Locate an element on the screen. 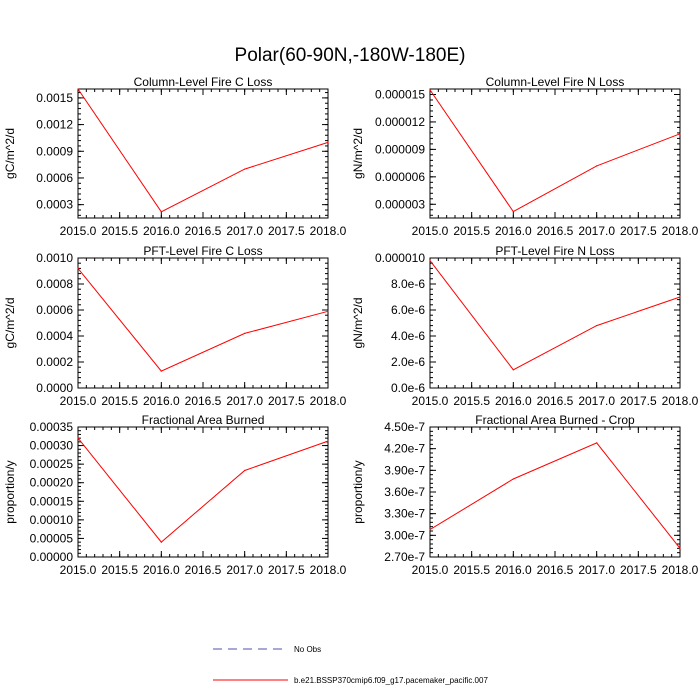  y-tick-label: 0.0e-6 is located at coordinates (408, 388).